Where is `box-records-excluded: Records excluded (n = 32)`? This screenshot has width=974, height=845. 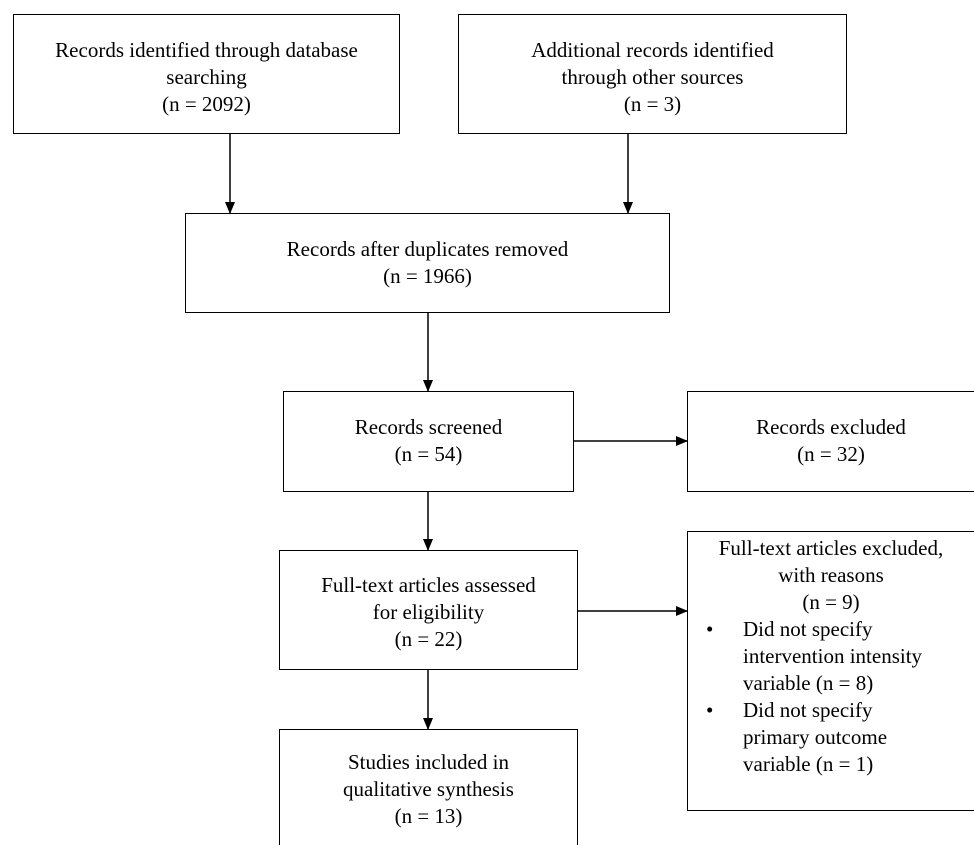 box-records-excluded: Records excluded (n = 32) is located at coordinates (830, 441).